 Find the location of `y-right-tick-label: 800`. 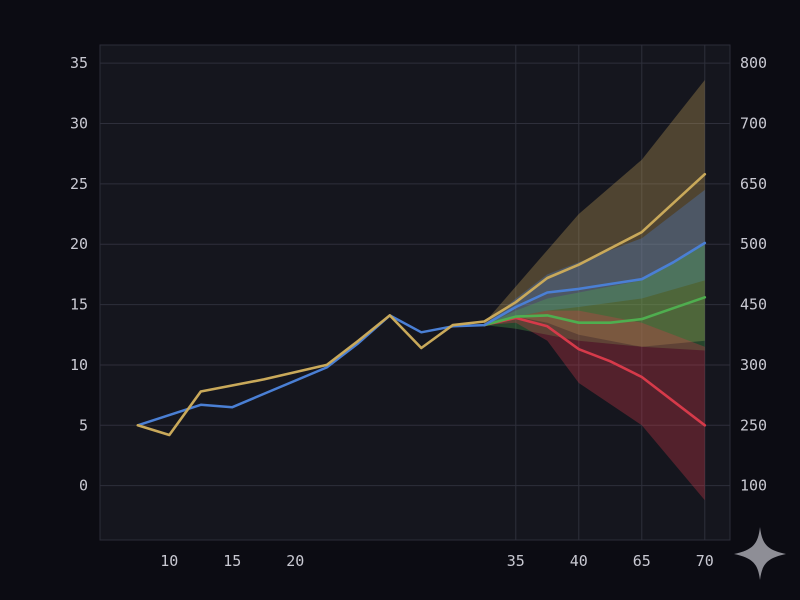

y-right-tick-label: 800 is located at coordinates (753, 63).